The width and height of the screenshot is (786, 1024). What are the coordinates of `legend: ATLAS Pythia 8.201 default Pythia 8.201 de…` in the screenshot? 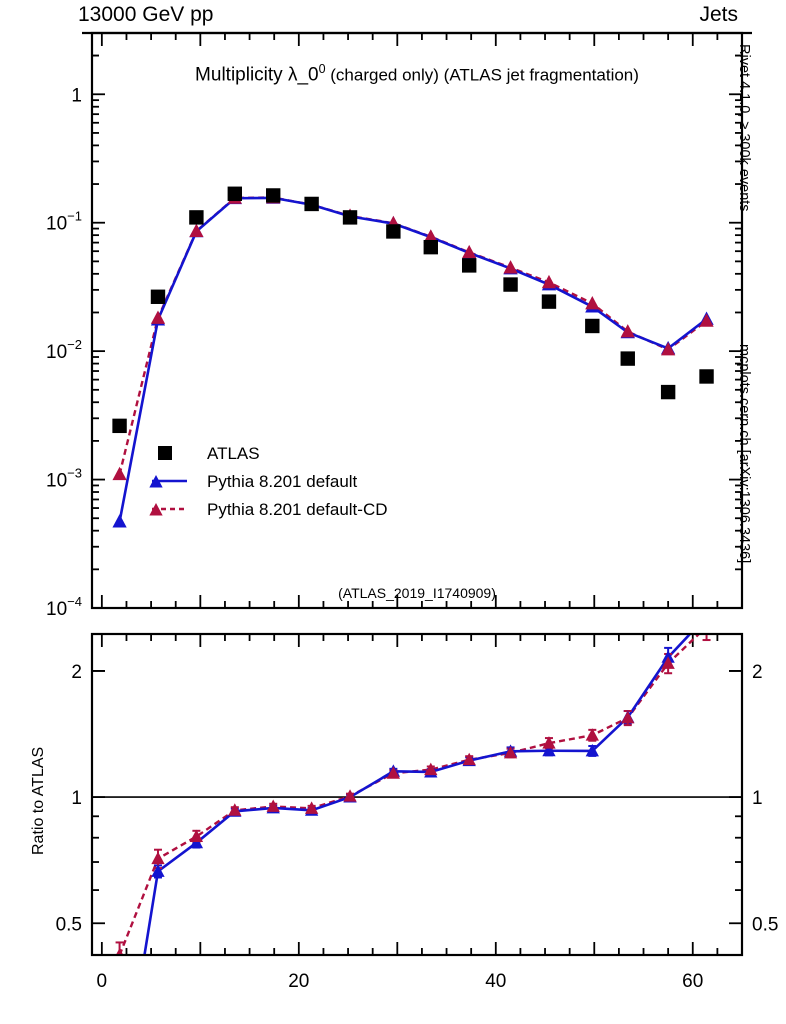 It's located at (268, 481).